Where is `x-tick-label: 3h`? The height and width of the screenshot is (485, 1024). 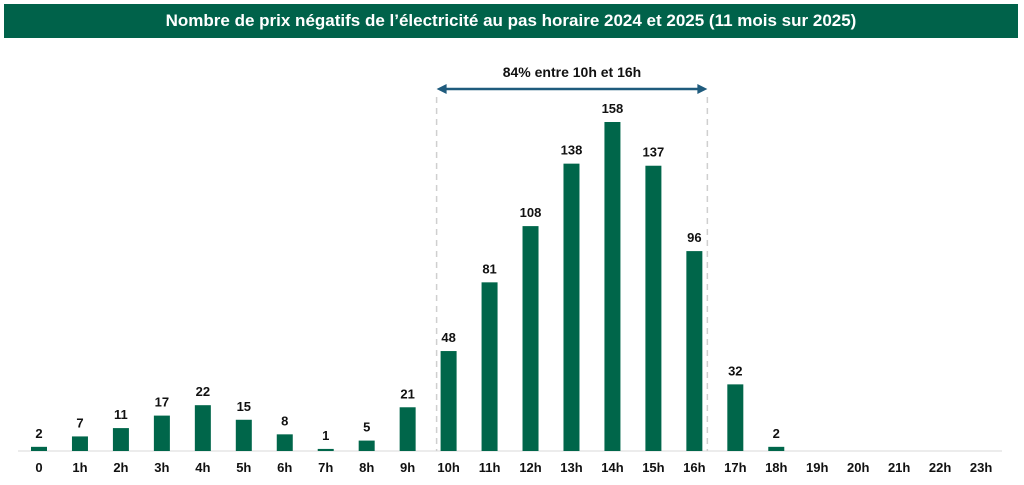
x-tick-label: 3h is located at coordinates (161, 467).